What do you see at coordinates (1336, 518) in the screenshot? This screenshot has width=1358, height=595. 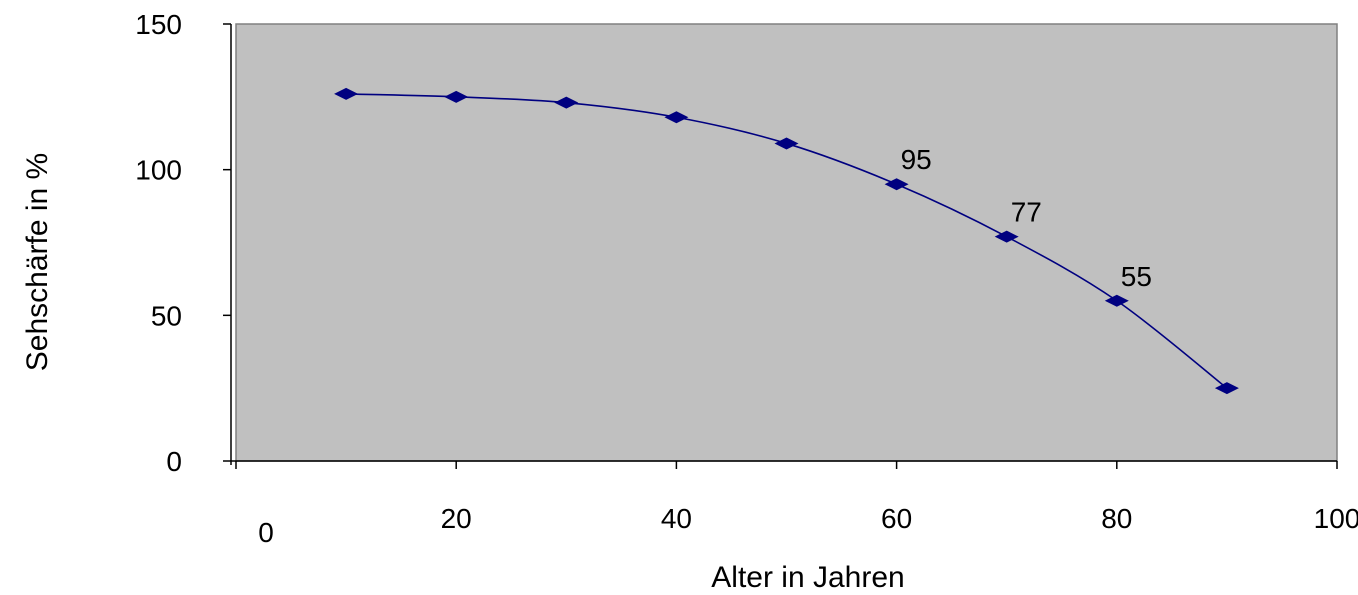 I see `x-tick-label: 100` at bounding box center [1336, 518].